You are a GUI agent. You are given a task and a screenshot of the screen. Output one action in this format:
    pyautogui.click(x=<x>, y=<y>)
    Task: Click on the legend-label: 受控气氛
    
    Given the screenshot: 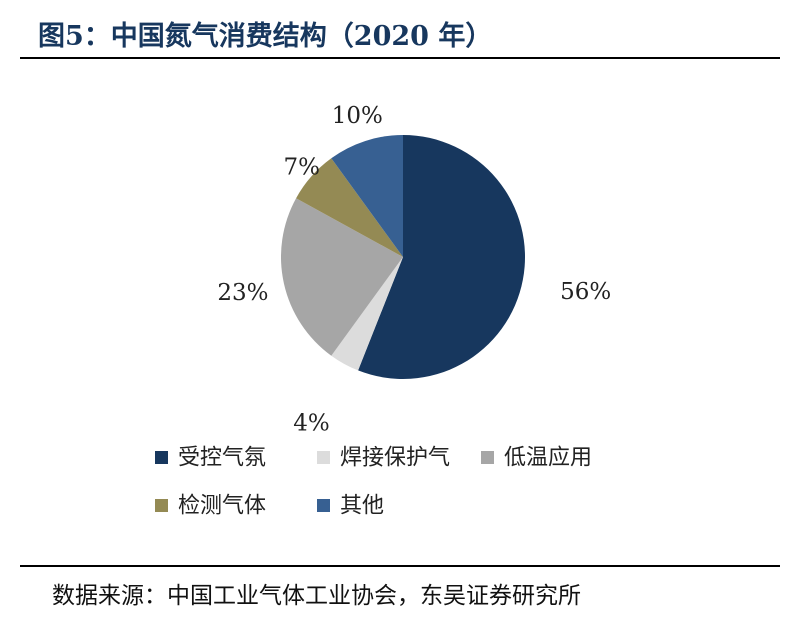 What is the action you would take?
    pyautogui.click(x=222, y=458)
    